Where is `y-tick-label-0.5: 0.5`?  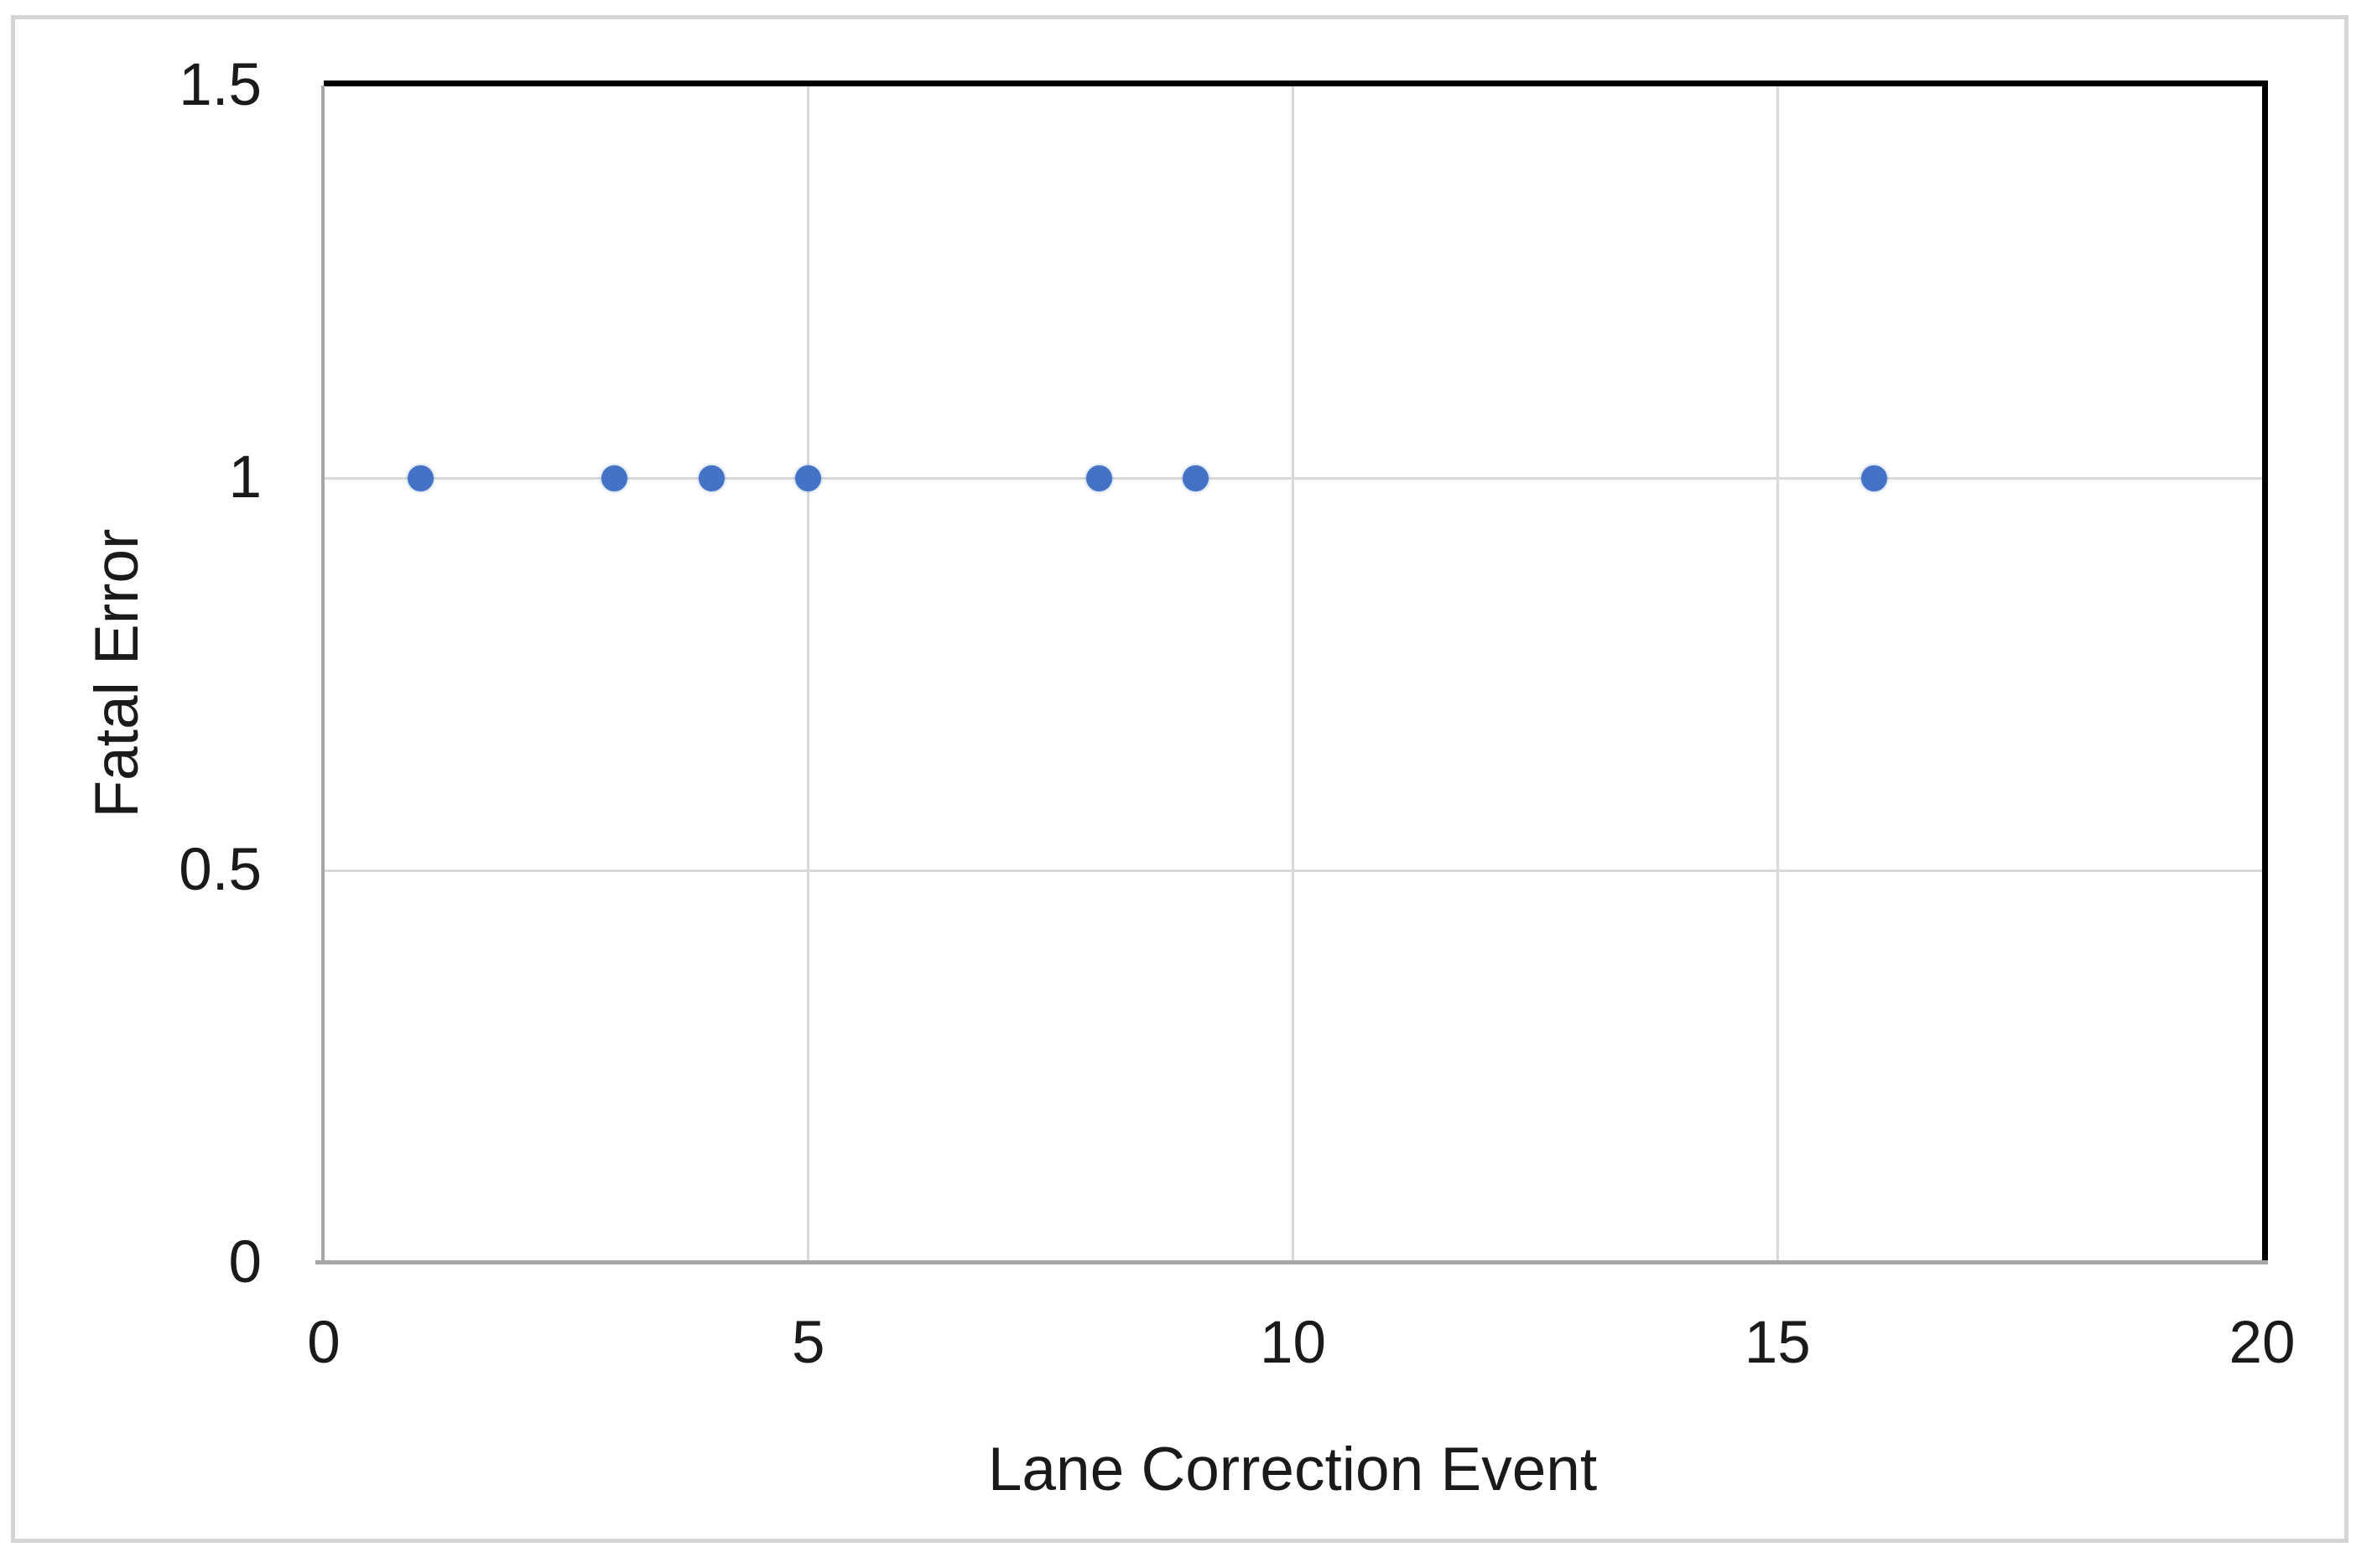 y-tick-label-0.5: 0.5 is located at coordinates (220, 870).